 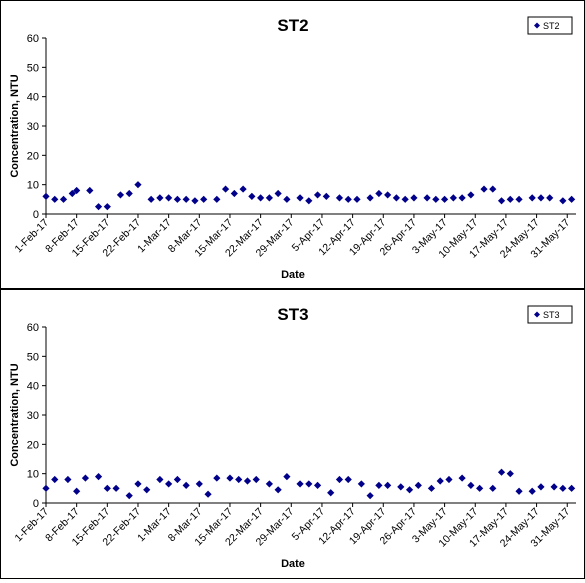 What do you see at coordinates (551, 26) in the screenshot?
I see `legend-label: ST2` at bounding box center [551, 26].